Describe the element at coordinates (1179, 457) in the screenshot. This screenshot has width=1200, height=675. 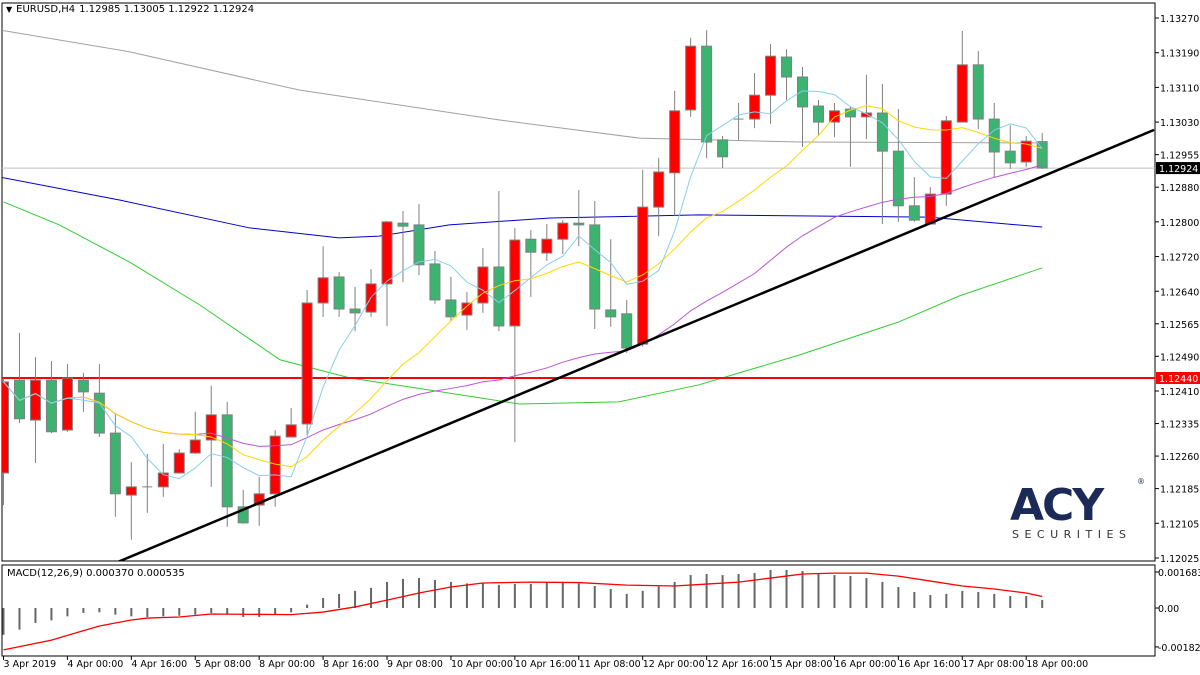
I see `price-tick-label: 1.12260` at that location.